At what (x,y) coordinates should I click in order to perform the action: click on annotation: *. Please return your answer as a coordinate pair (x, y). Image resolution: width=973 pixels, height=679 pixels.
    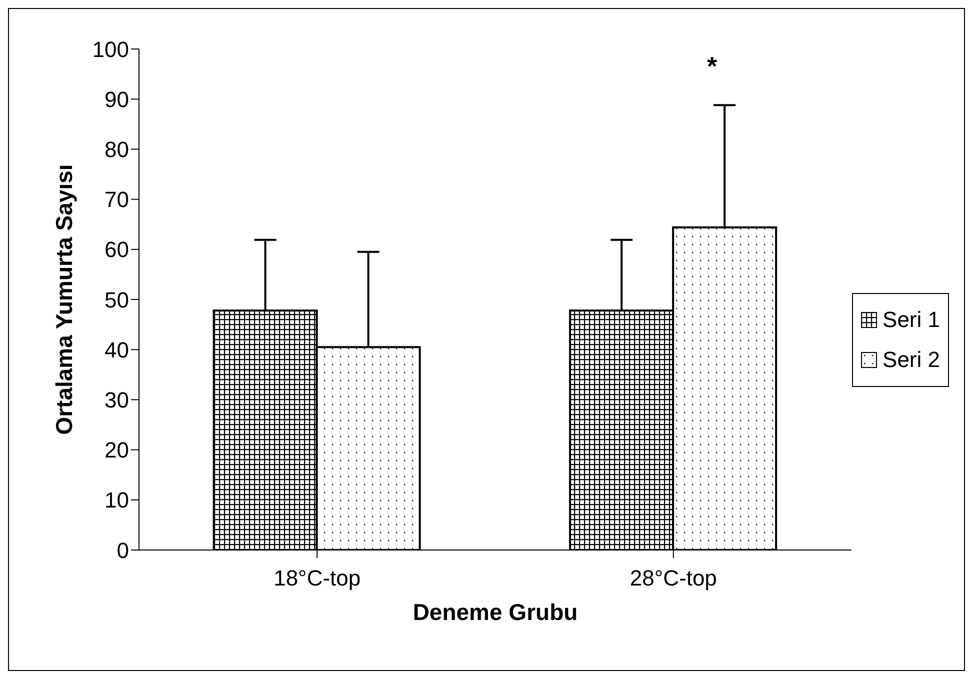
    Looking at the image, I should click on (712, 66).